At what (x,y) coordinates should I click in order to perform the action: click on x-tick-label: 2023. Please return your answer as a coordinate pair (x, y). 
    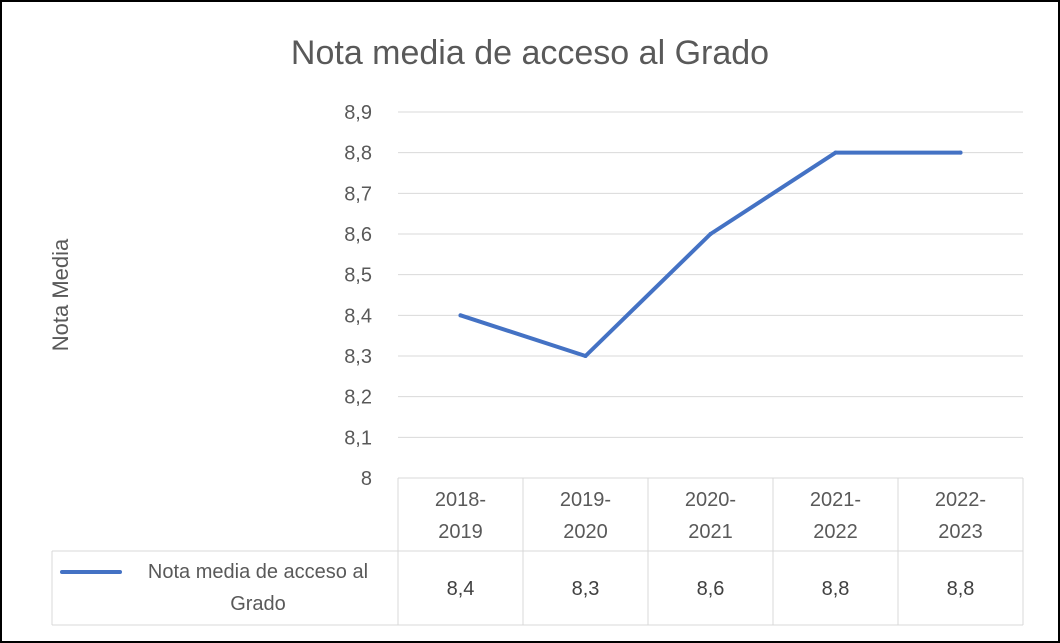
    Looking at the image, I should click on (960, 532).